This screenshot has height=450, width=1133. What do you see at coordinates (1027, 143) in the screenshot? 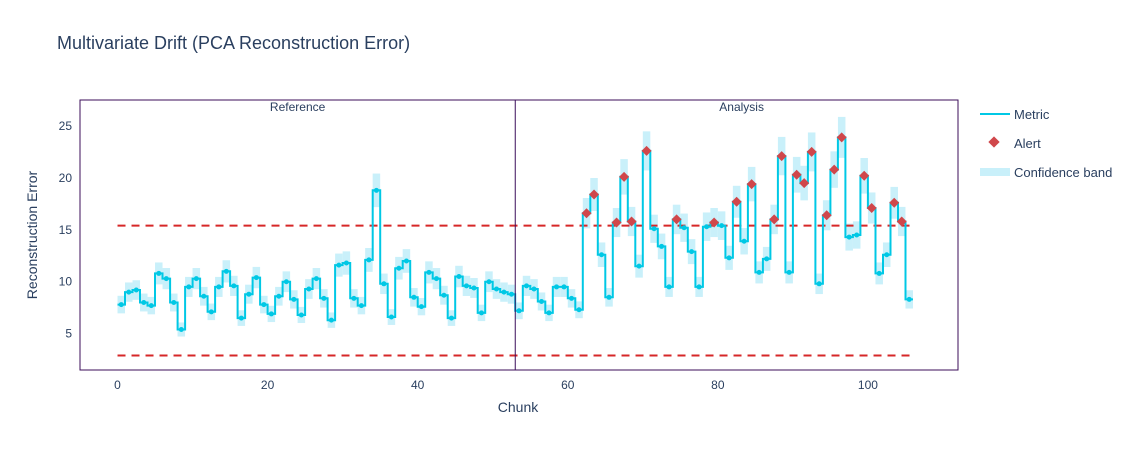
I see `legend-label-alert: Alert` at bounding box center [1027, 143].